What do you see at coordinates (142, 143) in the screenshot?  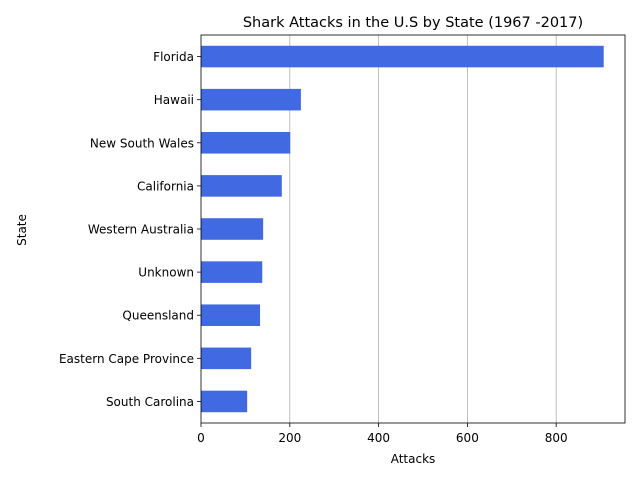 I see `y-tick-label: New South Wales` at bounding box center [142, 143].